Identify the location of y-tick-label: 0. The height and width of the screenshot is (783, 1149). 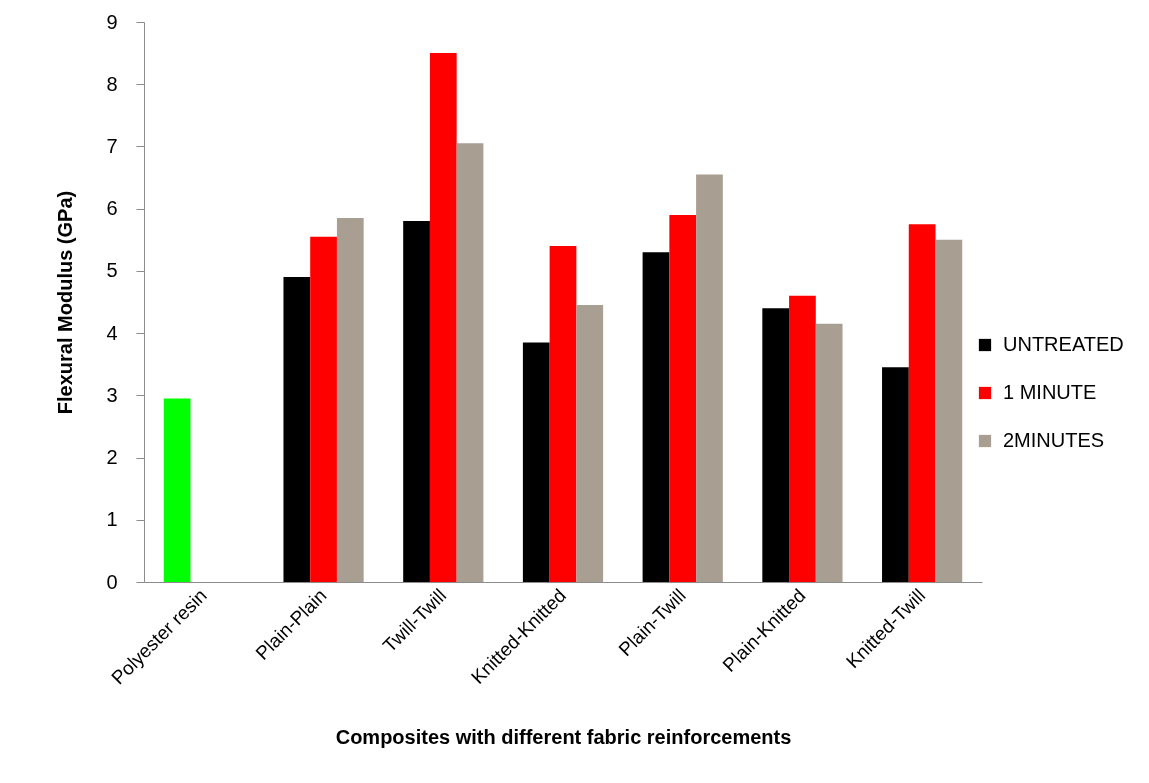
(112, 581).